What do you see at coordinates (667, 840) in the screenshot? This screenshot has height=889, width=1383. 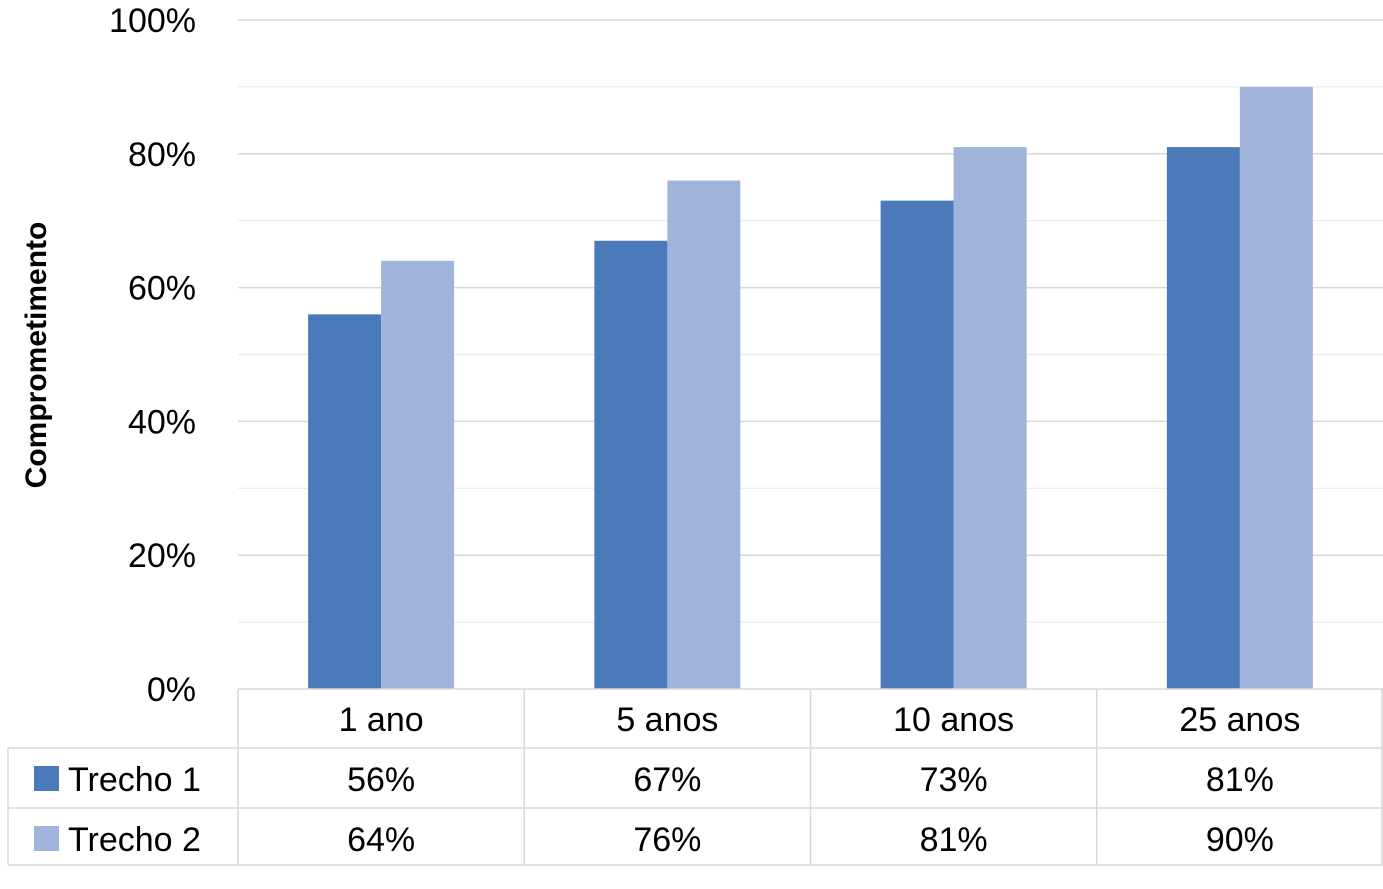 I see `data-cell: 76%` at bounding box center [667, 840].